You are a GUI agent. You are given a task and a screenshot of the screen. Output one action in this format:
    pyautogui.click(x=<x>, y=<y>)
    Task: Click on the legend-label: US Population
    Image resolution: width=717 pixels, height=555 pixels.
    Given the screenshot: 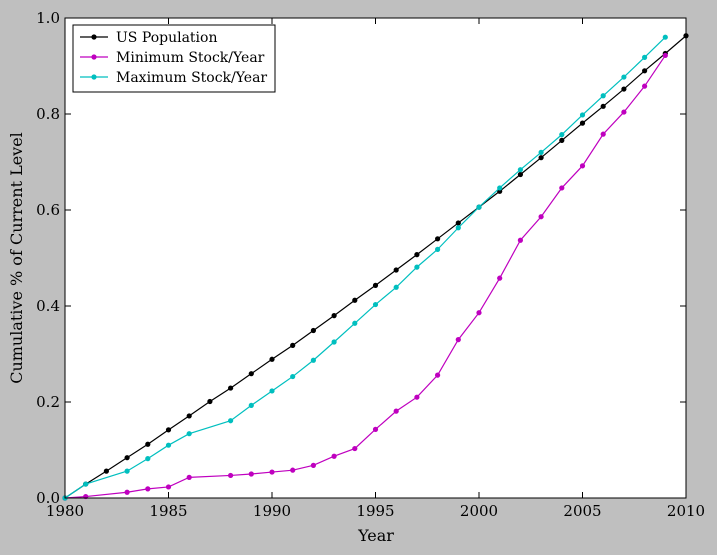 What is the action you would take?
    pyautogui.click(x=166, y=38)
    